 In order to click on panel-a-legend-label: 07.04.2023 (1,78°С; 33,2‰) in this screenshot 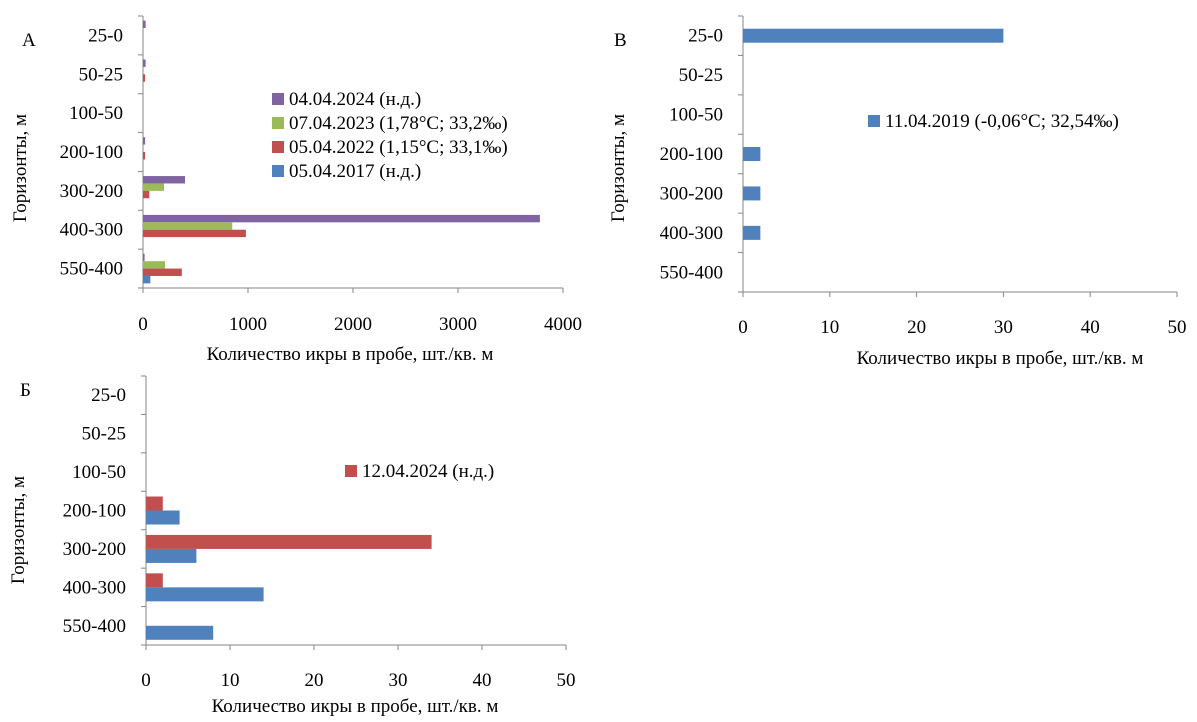, I will do `click(398, 123)`.